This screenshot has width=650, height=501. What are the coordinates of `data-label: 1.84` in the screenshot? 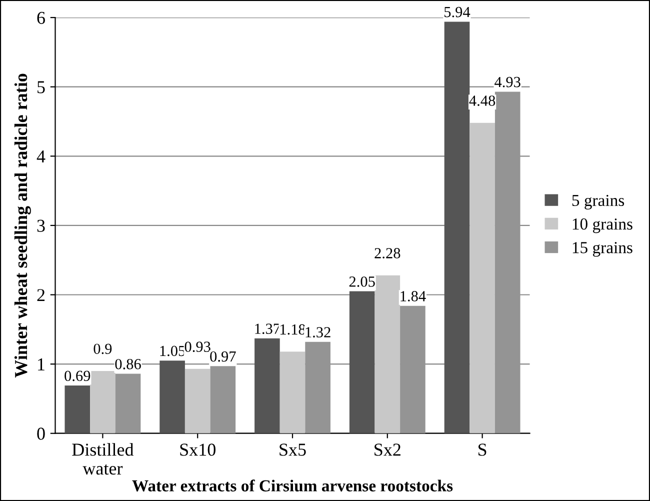 It's located at (413, 296).